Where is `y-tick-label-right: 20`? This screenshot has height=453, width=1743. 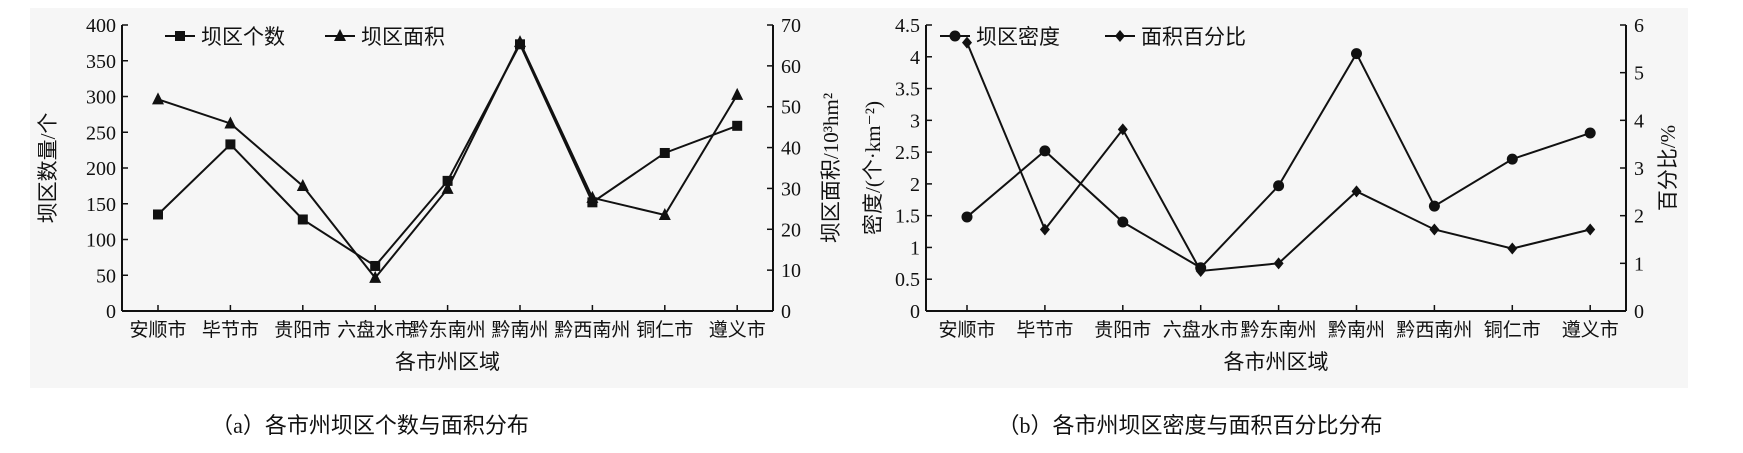
y-tick-label-right: 20 is located at coordinates (791, 230).